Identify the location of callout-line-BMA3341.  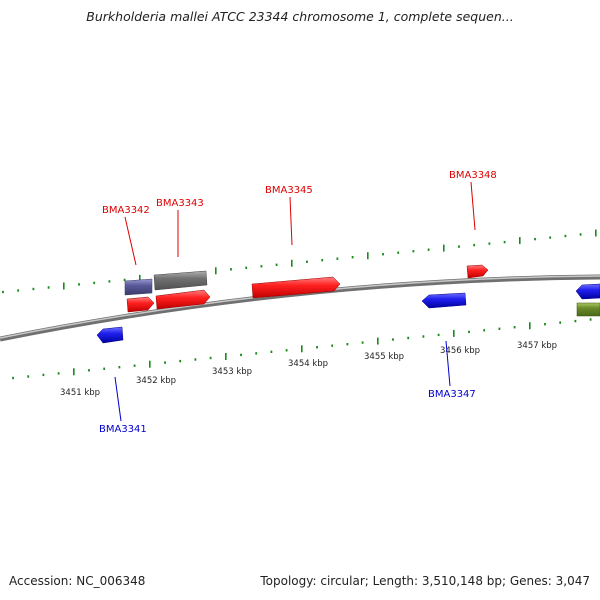
(118, 399).